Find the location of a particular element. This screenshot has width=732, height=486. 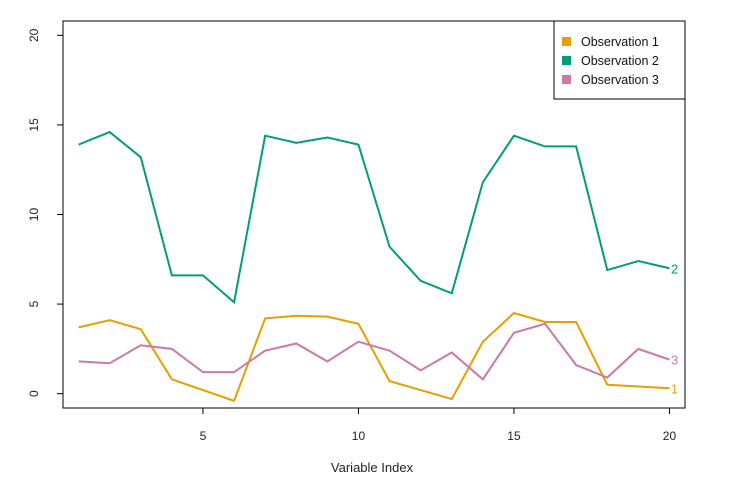

y-tick-label: 20 is located at coordinates (34, 35).